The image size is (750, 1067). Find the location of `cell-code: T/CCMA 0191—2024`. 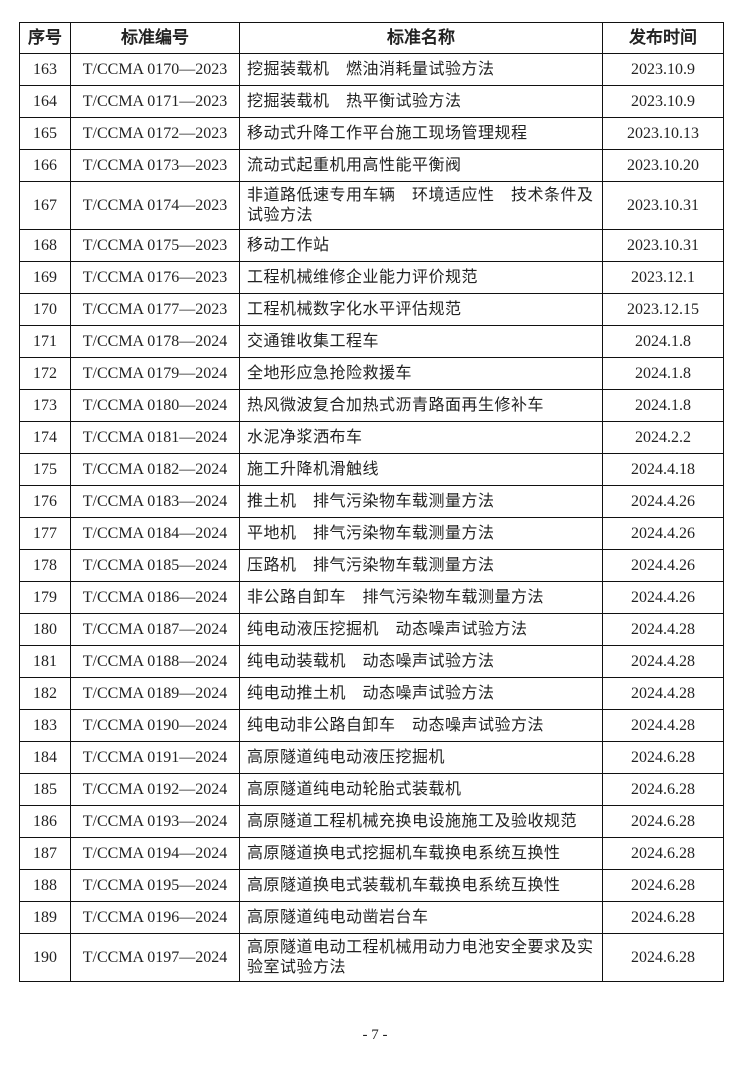

cell-code: T/CCMA 0191—2024 is located at coordinates (155, 757).